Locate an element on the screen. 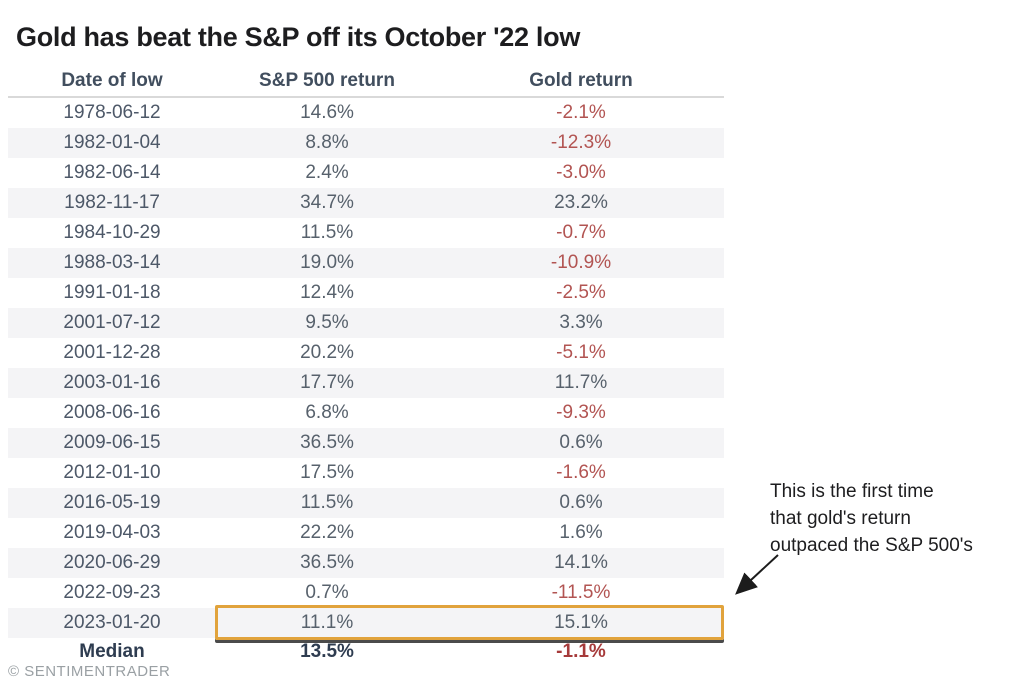  table-row: 2012-01-10 17.5% -1.6% is located at coordinates (366, 473).